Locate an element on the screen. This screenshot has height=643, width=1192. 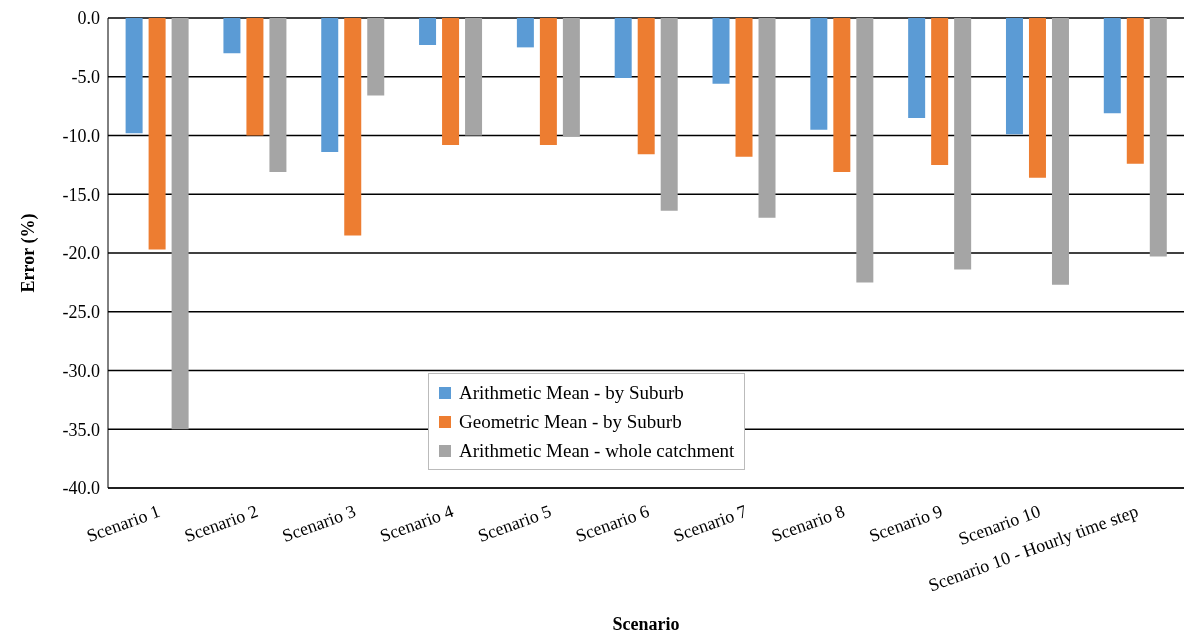
x-tick-label: Scenario 2 is located at coordinates (221, 523).